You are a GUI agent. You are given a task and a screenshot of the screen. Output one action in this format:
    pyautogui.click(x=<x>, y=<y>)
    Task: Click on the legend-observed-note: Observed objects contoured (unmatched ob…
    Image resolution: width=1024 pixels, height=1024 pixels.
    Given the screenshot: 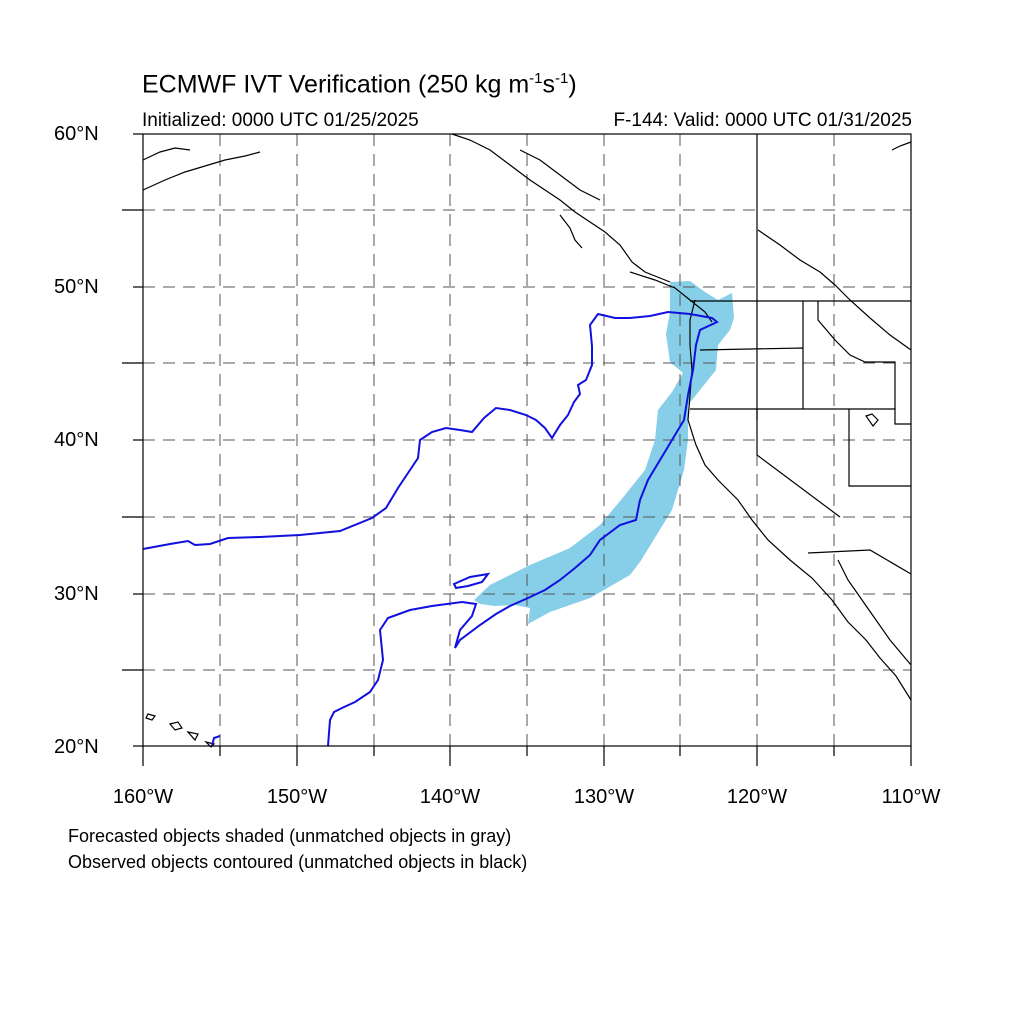 What is the action you would take?
    pyautogui.click(x=298, y=862)
    